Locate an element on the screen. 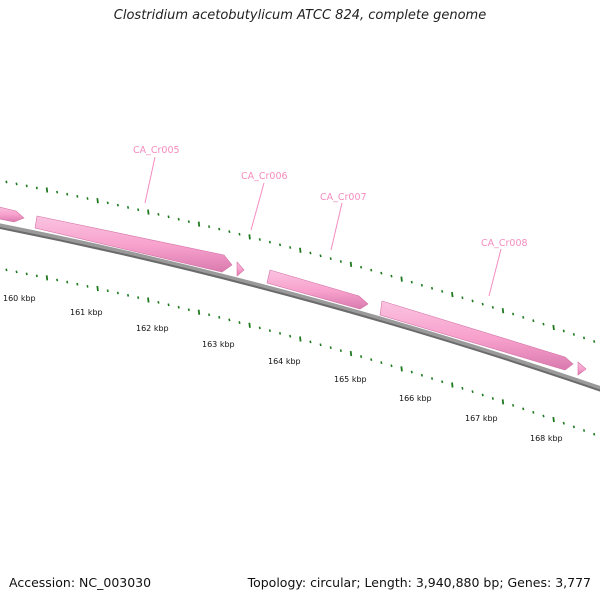  length-value: 3,940,880 bp is located at coordinates (457, 582).